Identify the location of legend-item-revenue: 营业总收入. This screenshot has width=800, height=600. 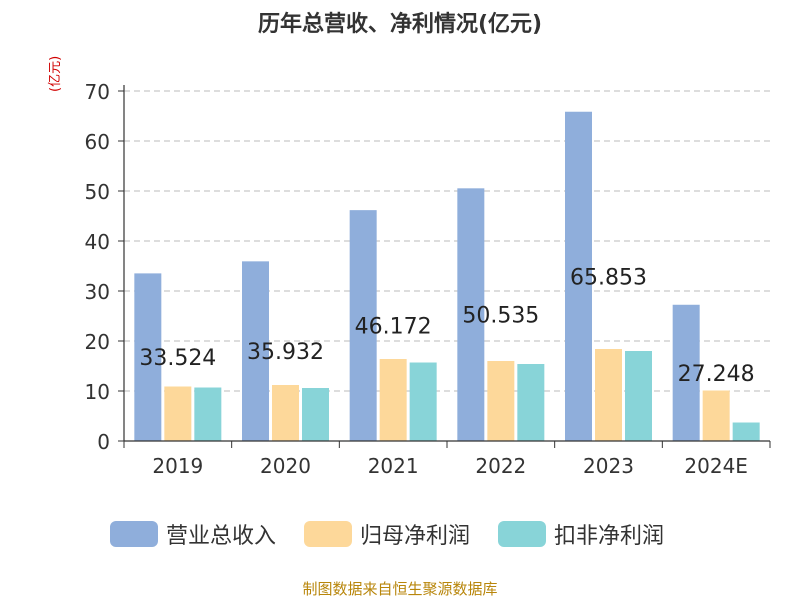
(193, 534).